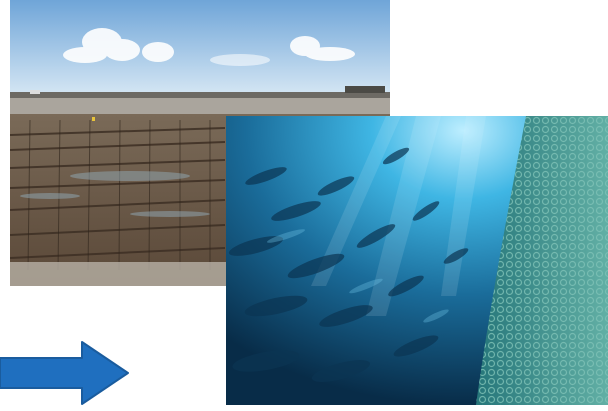  Describe the element at coordinates (200, 95) in the screenshot. I see `shoreline` at that location.